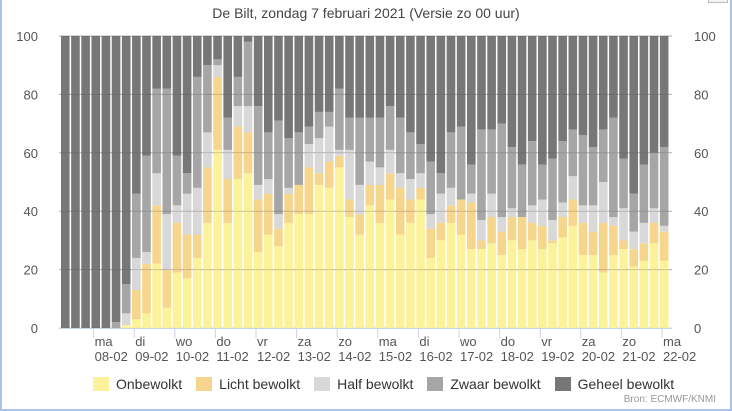 The height and width of the screenshot is (411, 732). Describe the element at coordinates (718, 1) in the screenshot. I see `menu-button` at that location.